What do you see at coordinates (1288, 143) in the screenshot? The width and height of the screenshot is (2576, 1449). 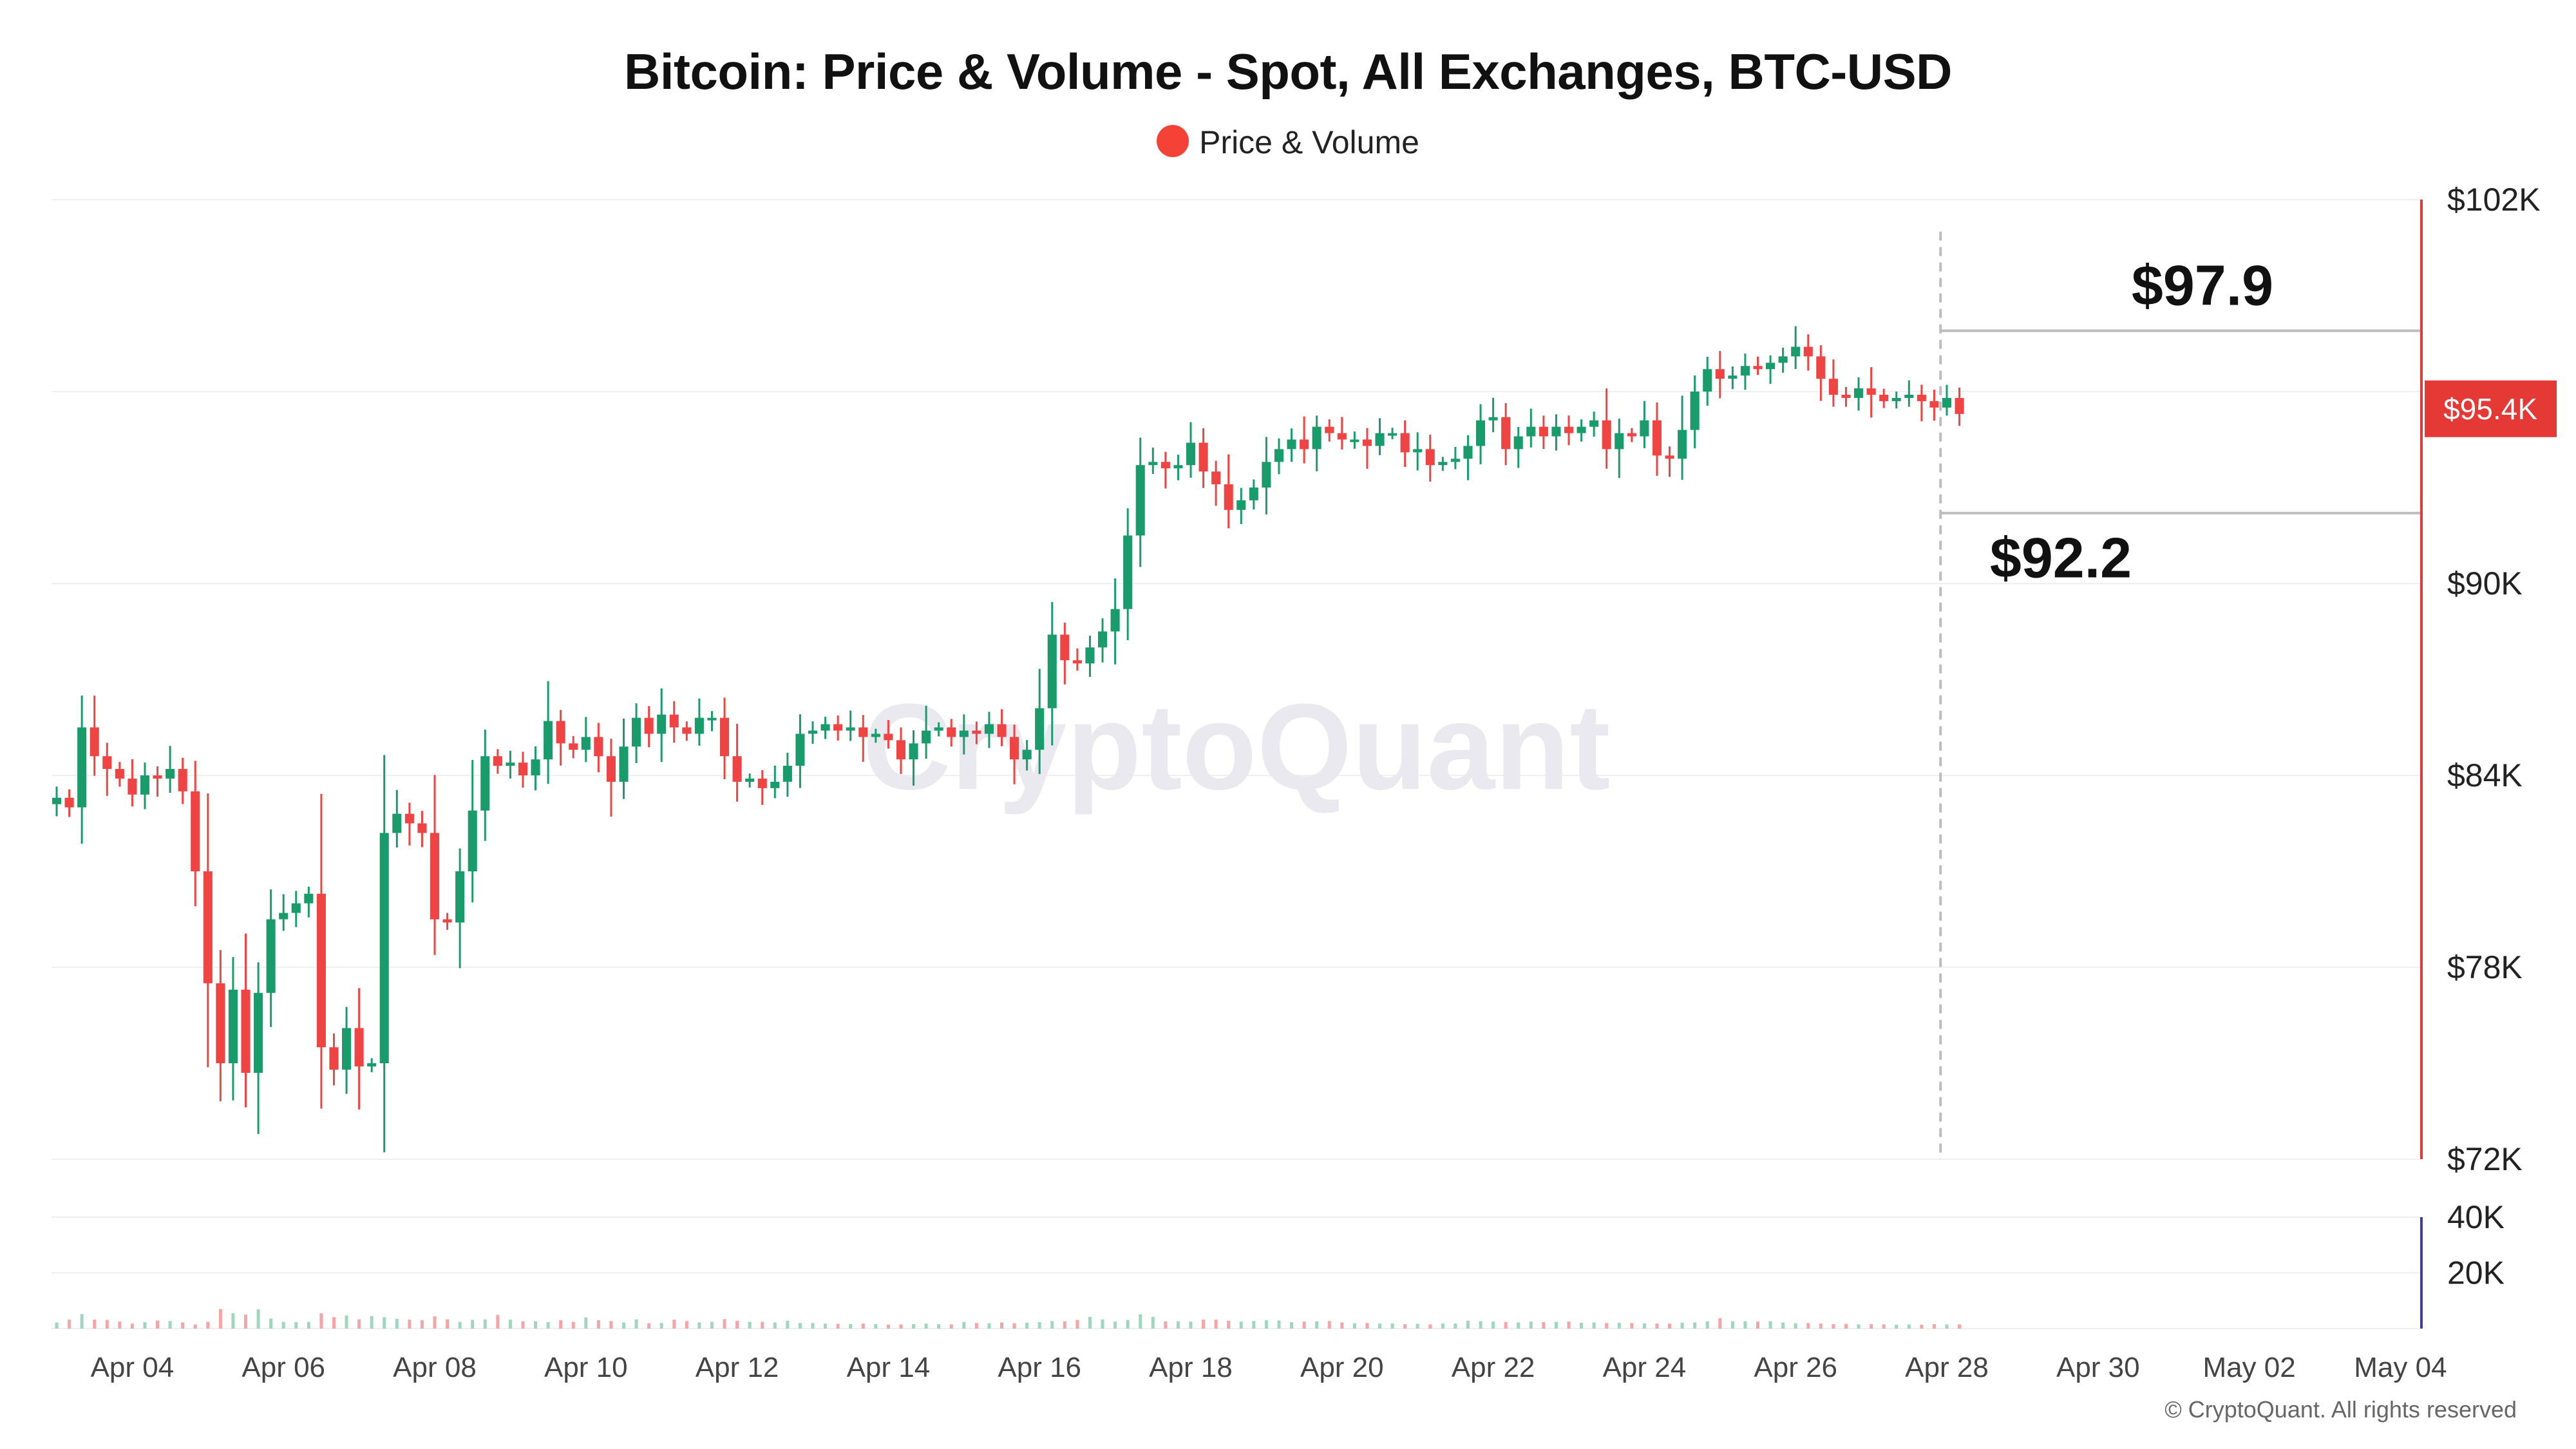 I see `chart-legend: Price & Volume` at bounding box center [1288, 143].